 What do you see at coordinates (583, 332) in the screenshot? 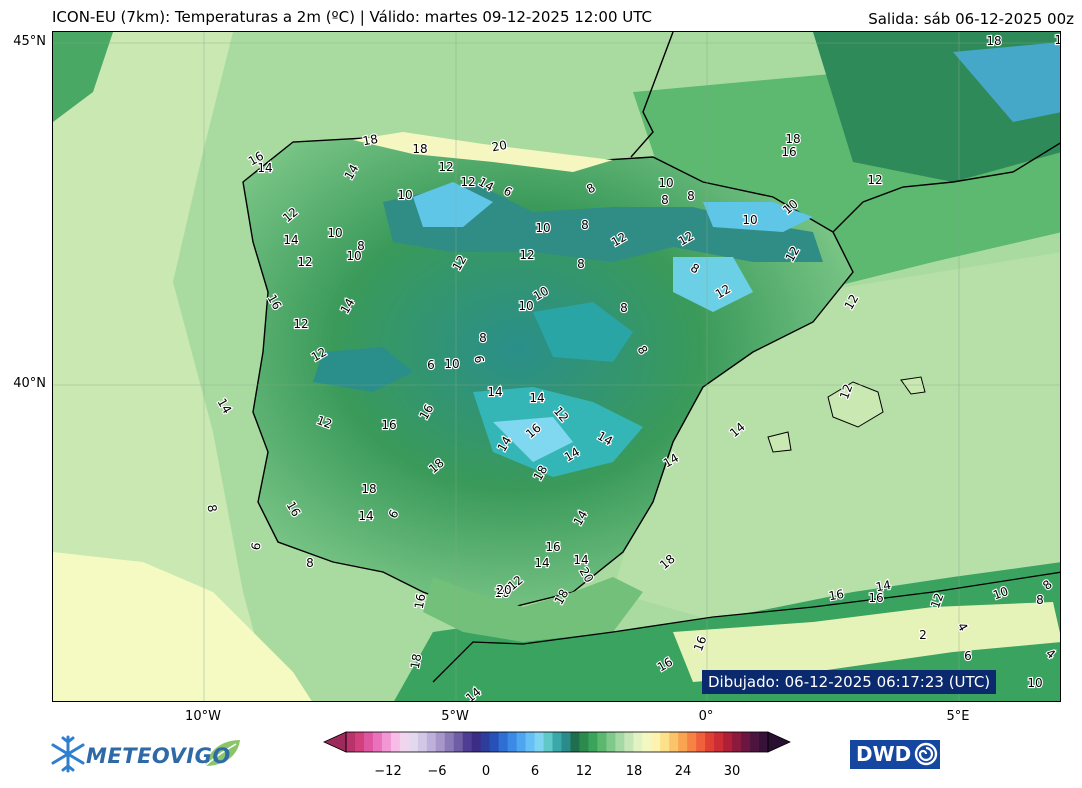
I see `cold-area-meseta` at bounding box center [583, 332].